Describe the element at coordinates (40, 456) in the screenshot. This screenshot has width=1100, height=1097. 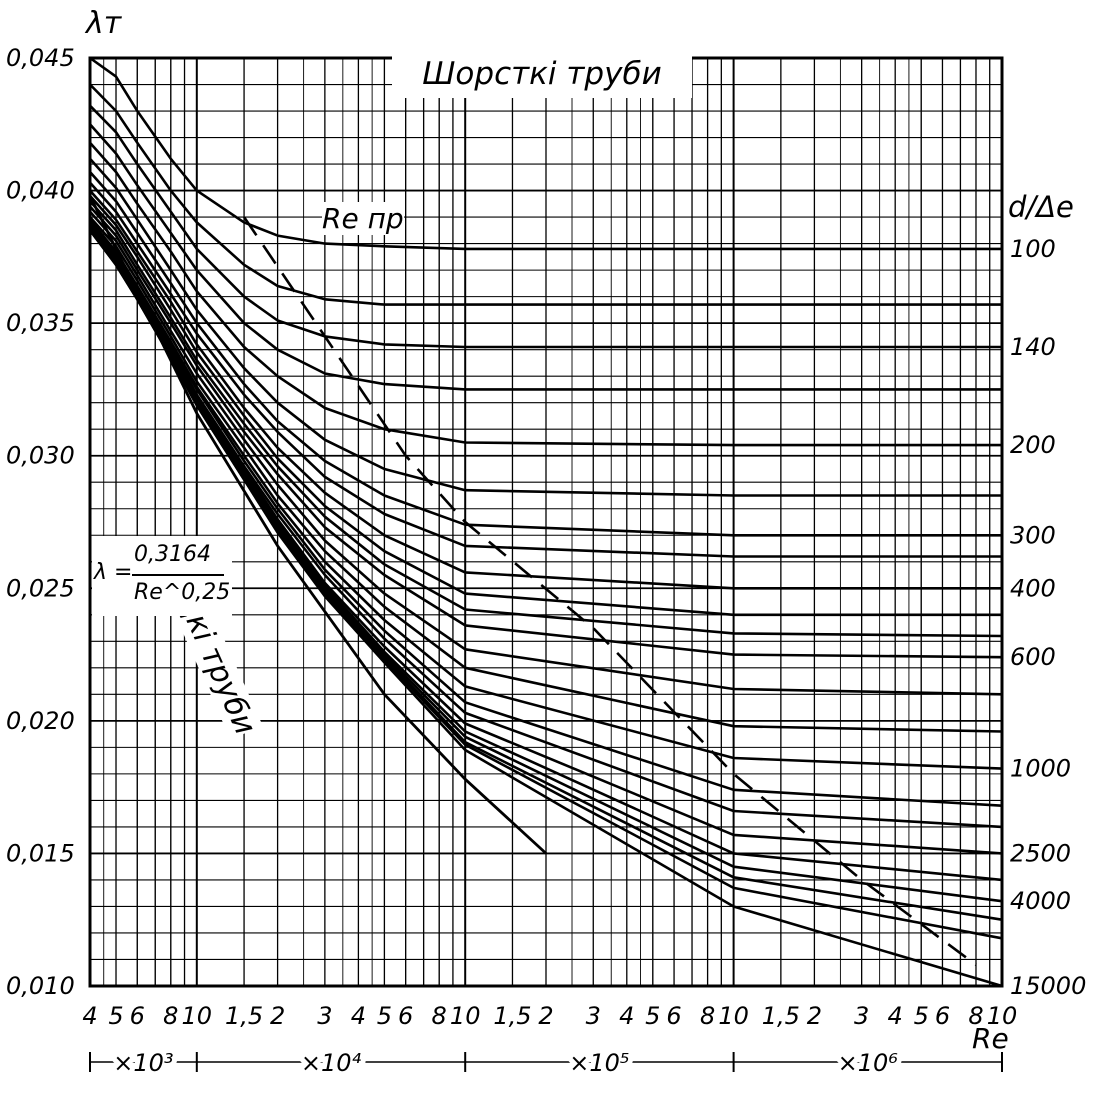
I see `y-tick-label: 0,030` at that location.